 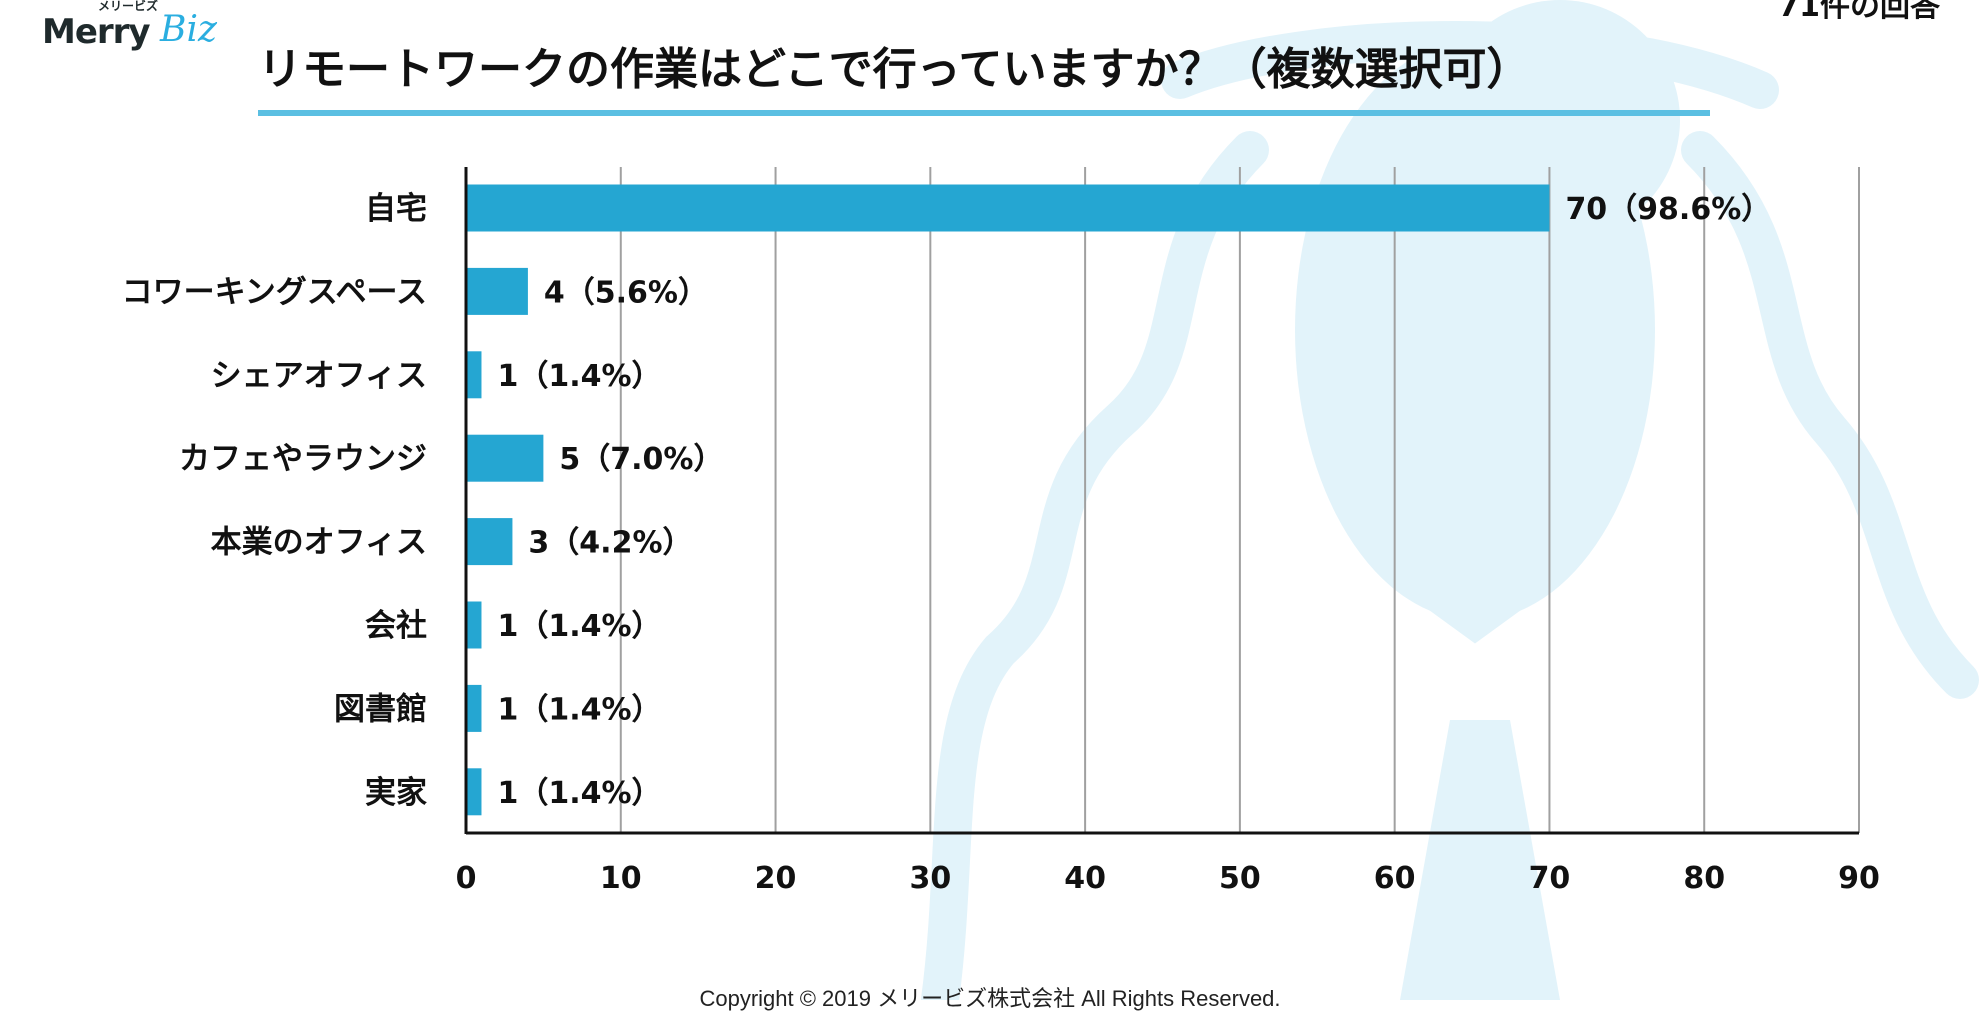 What do you see at coordinates (1550, 878) in the screenshot?
I see `x-tick-label: 70` at bounding box center [1550, 878].